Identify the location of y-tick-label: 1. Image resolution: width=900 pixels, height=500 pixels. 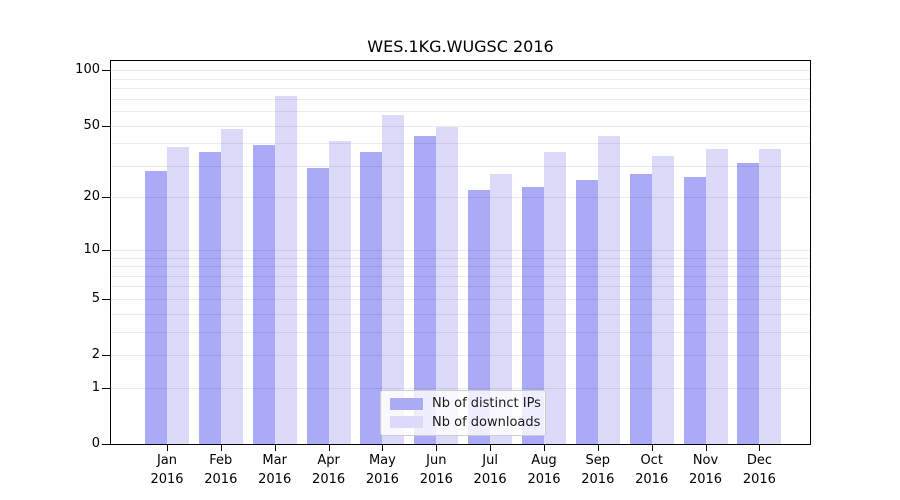
(95, 387).